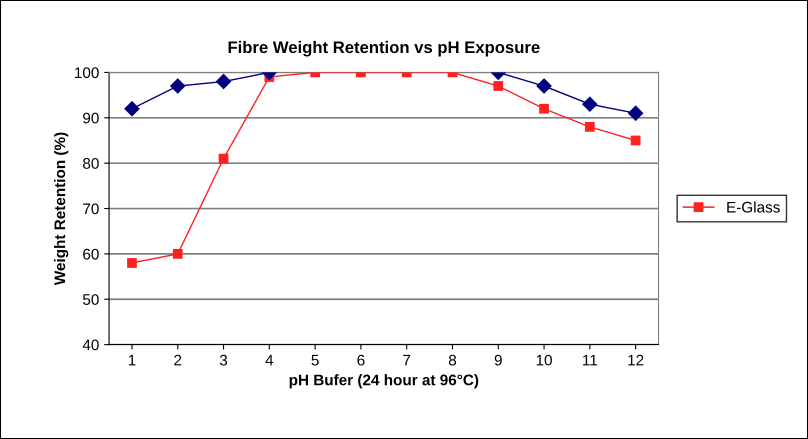 This screenshot has height=439, width=808. What do you see at coordinates (269, 360) in the screenshot?
I see `x-tick-label: 4` at bounding box center [269, 360].